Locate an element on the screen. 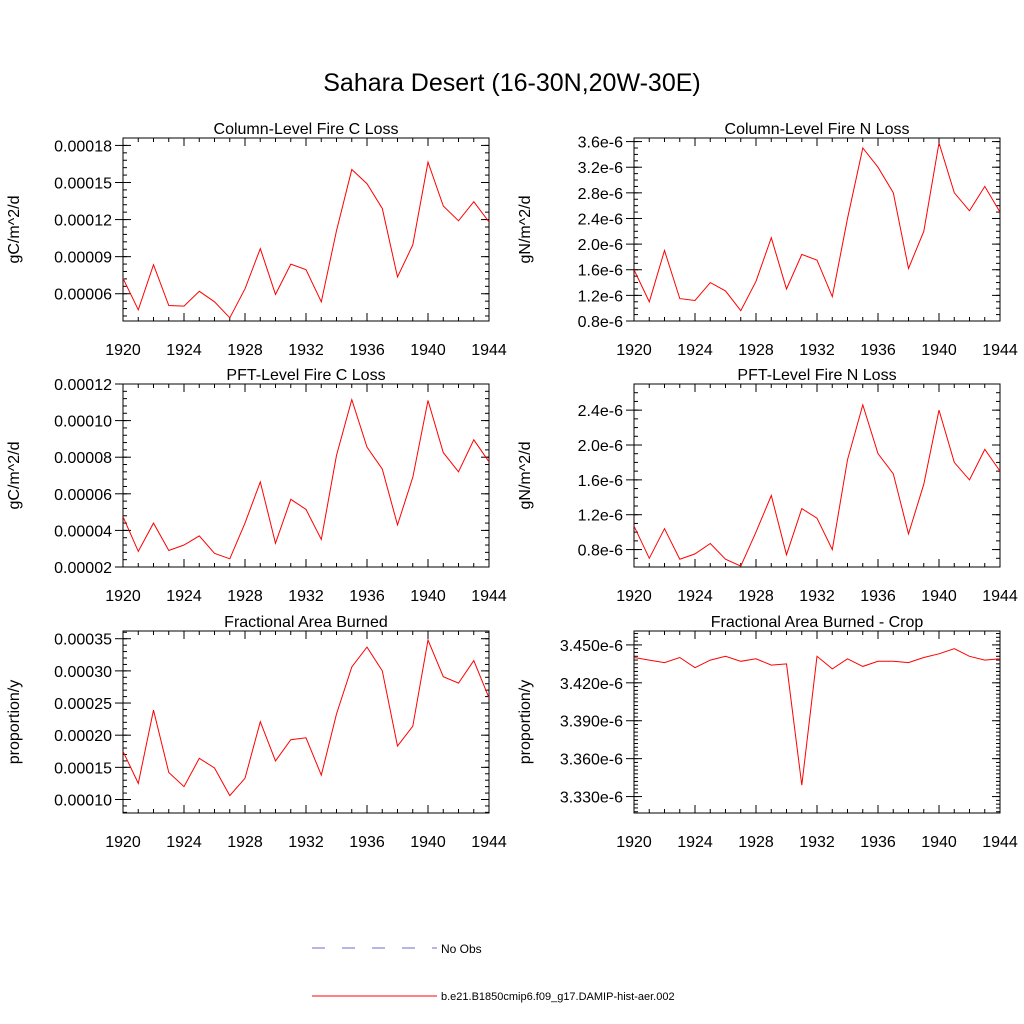 The width and height of the screenshot is (1024, 1024). y-tick-label: 0.00015 is located at coordinates (83, 768).